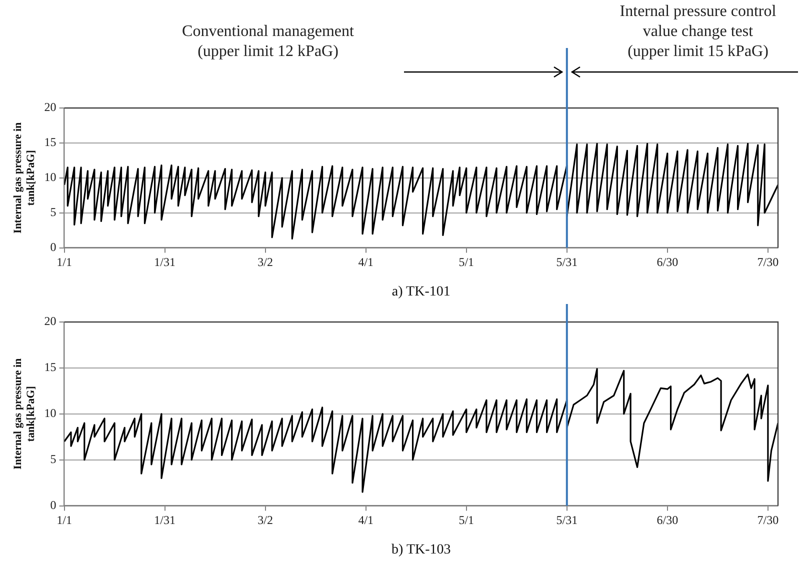 The width and height of the screenshot is (802, 581). Describe the element at coordinates (421, 292) in the screenshot. I see `x-axis-title: a) TK-101` at that location.